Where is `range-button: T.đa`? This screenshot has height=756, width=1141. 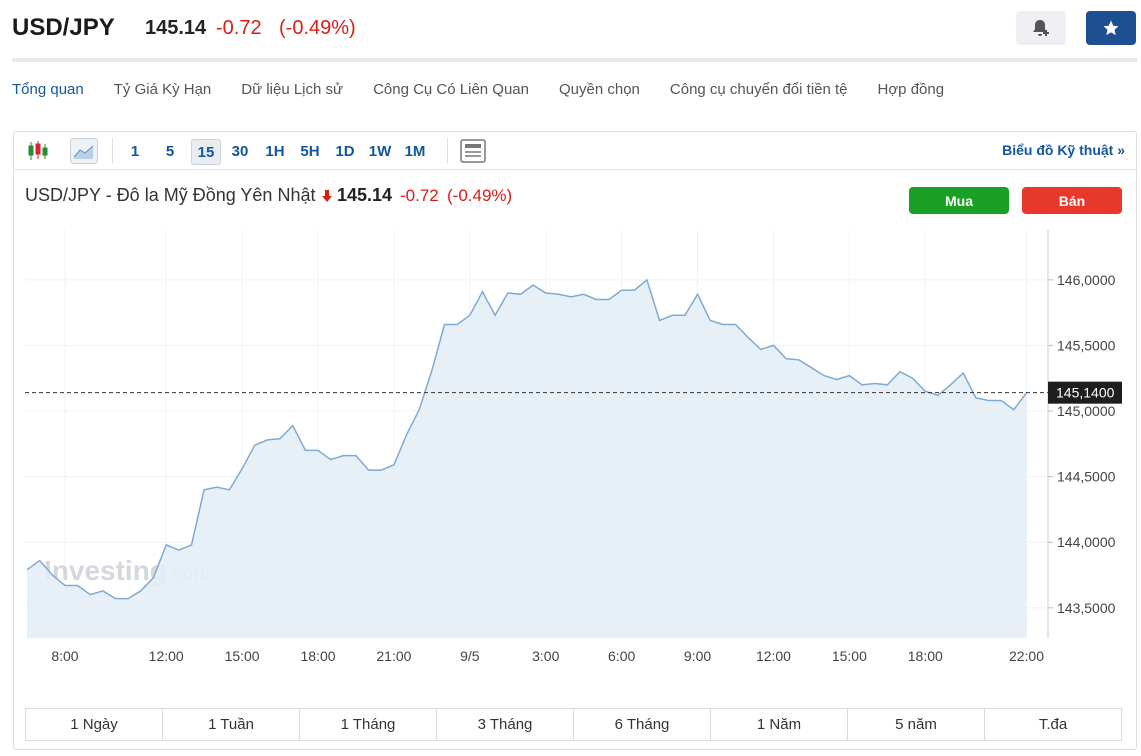
range-button: T.đa is located at coordinates (1052, 724).